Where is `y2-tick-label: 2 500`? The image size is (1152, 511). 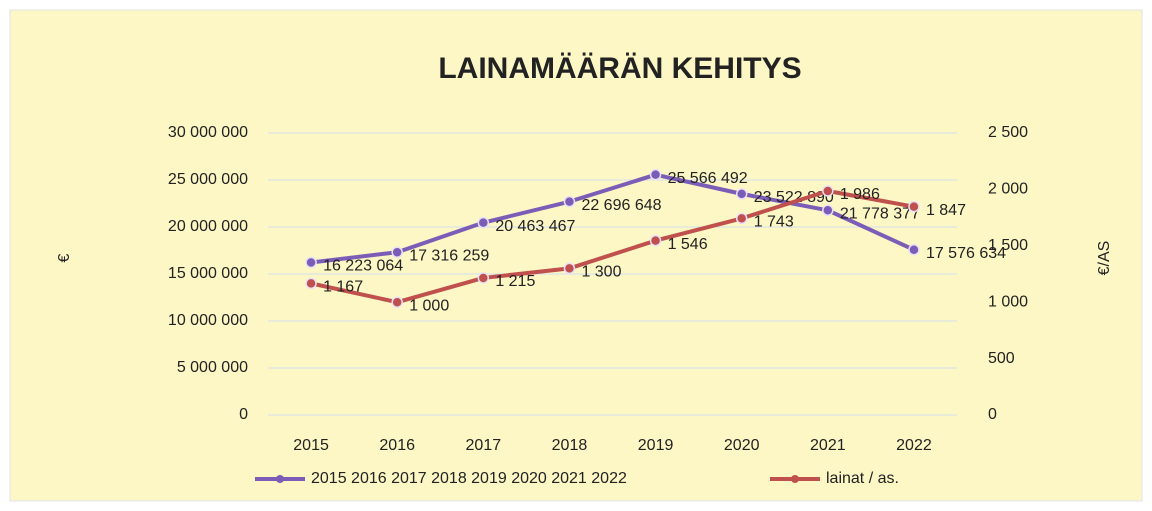
y2-tick-label: 2 500 is located at coordinates (1008, 132).